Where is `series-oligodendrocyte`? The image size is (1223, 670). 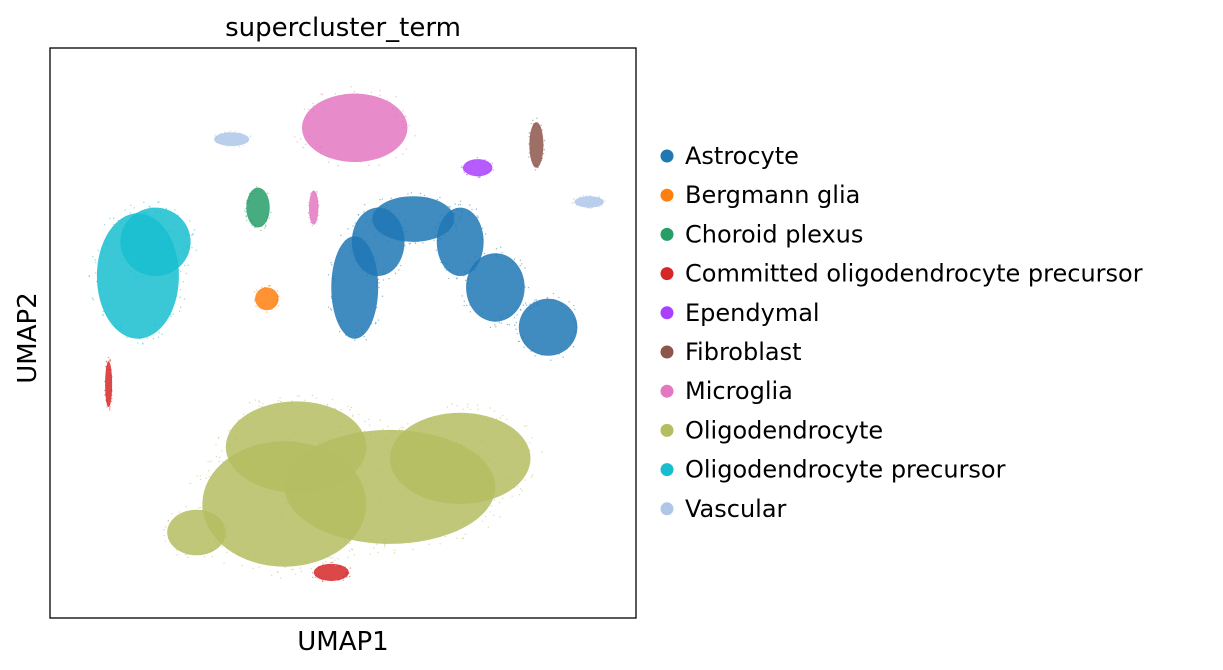 series-oligodendrocyte is located at coordinates (353, 486).